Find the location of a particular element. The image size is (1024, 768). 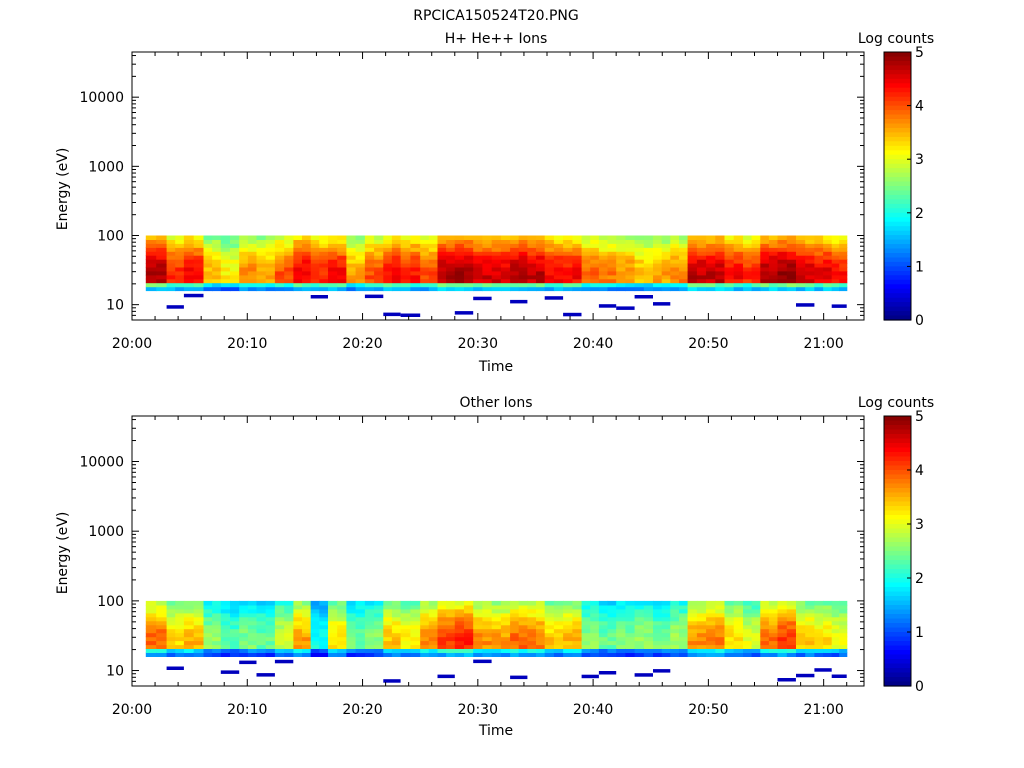

colorbar-tick-label: 3 is located at coordinates (919, 525).